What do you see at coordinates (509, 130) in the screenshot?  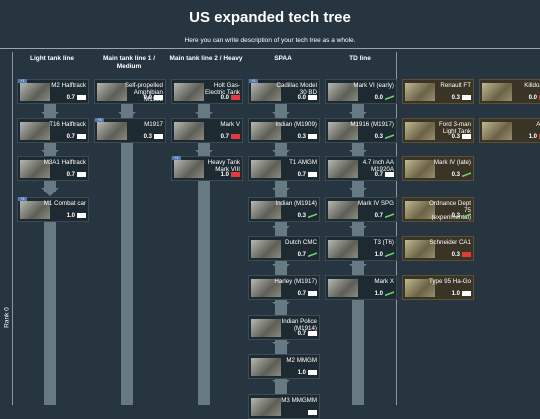 I see `vehicle-card: A7V 1.0` at bounding box center [509, 130].